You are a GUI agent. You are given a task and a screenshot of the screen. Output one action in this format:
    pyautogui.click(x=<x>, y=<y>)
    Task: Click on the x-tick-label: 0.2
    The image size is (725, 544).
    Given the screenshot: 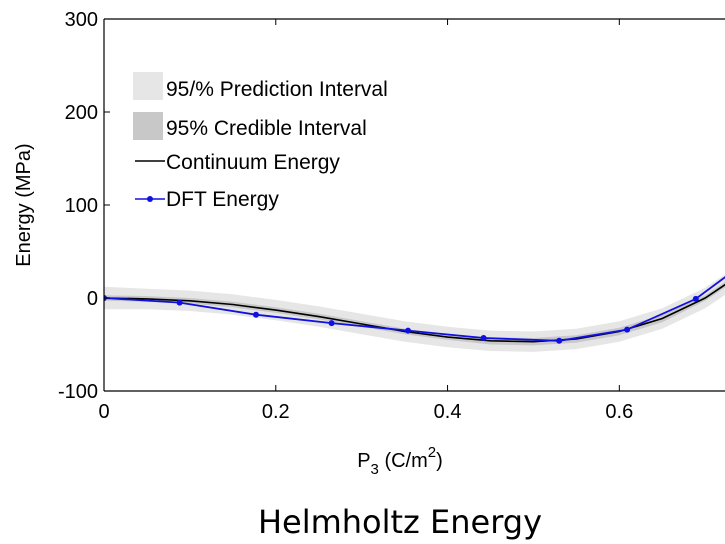 What is the action you would take?
    pyautogui.click(x=276, y=412)
    